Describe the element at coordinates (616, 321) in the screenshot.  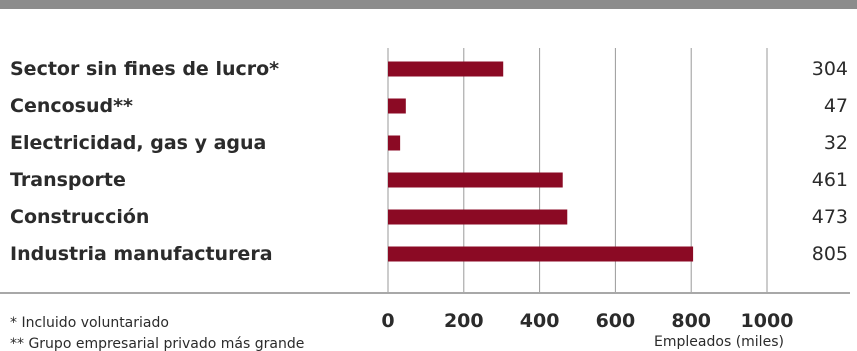
I see `x-tick-label-600: 600` at that location.